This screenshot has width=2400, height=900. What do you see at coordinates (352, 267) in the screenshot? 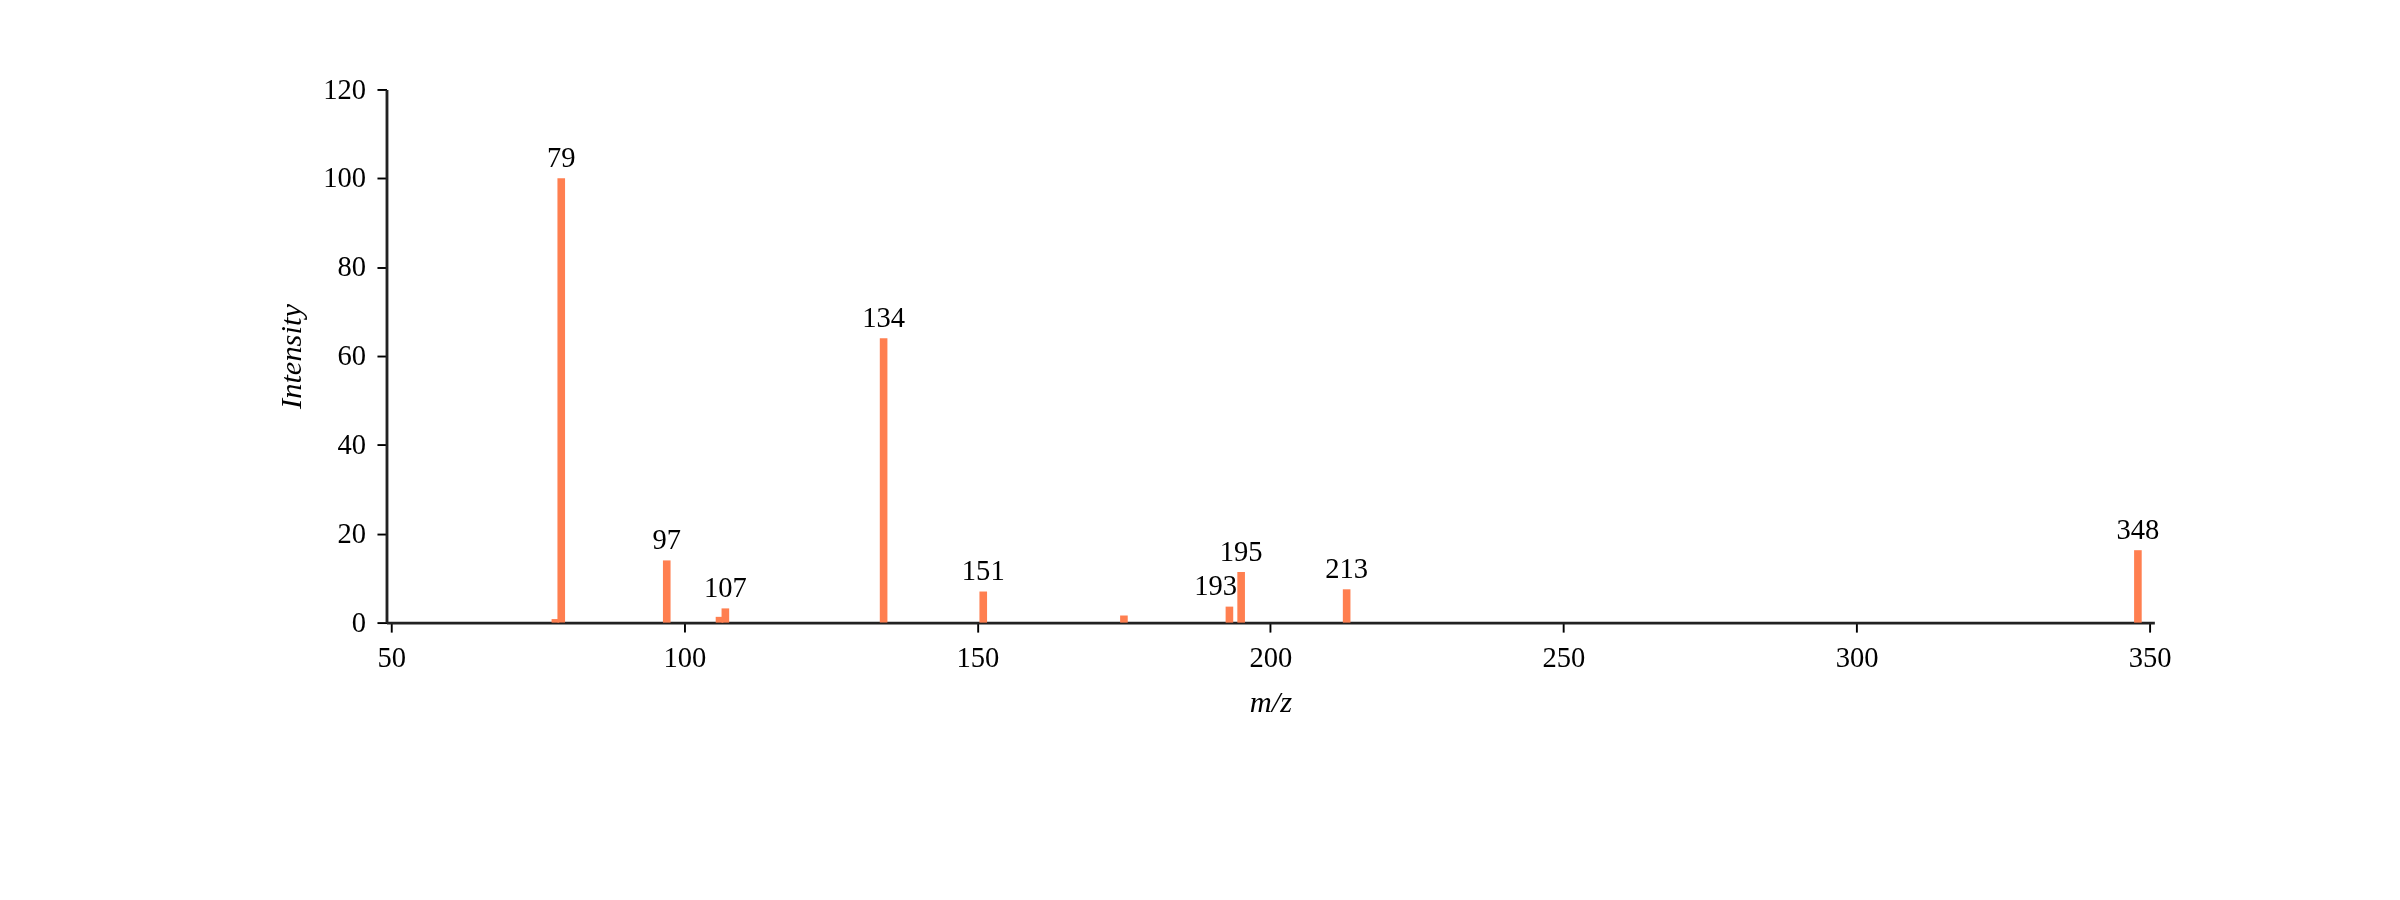
I see `y-tick-label: 80` at bounding box center [352, 267].